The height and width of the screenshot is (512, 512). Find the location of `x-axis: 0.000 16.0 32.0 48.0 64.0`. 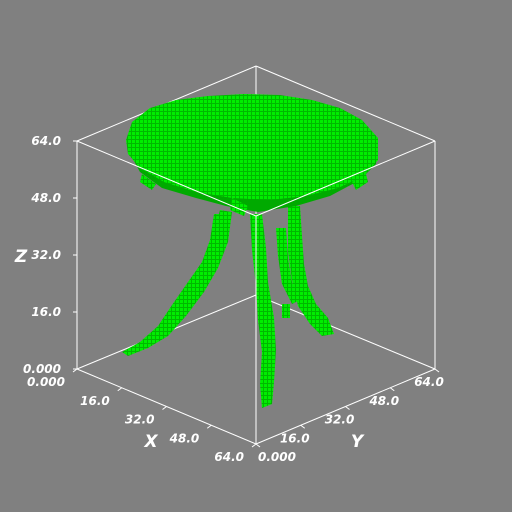

x-axis: 0.000 16.0 32.0 48.0 64.0 is located at coordinates (142, 416).